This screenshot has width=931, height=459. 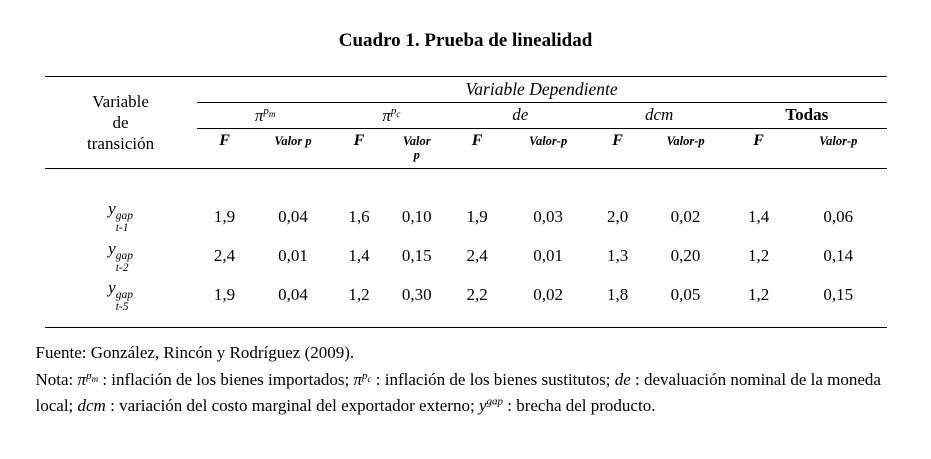 I want to click on dependent-variable-header: Variable Dependiente, so click(x=541, y=89).